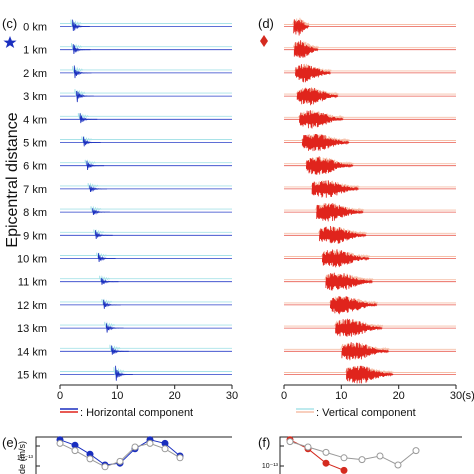  Describe the element at coordinates (32, 283) in the screenshot. I see `distance-label: 11 km` at that location.